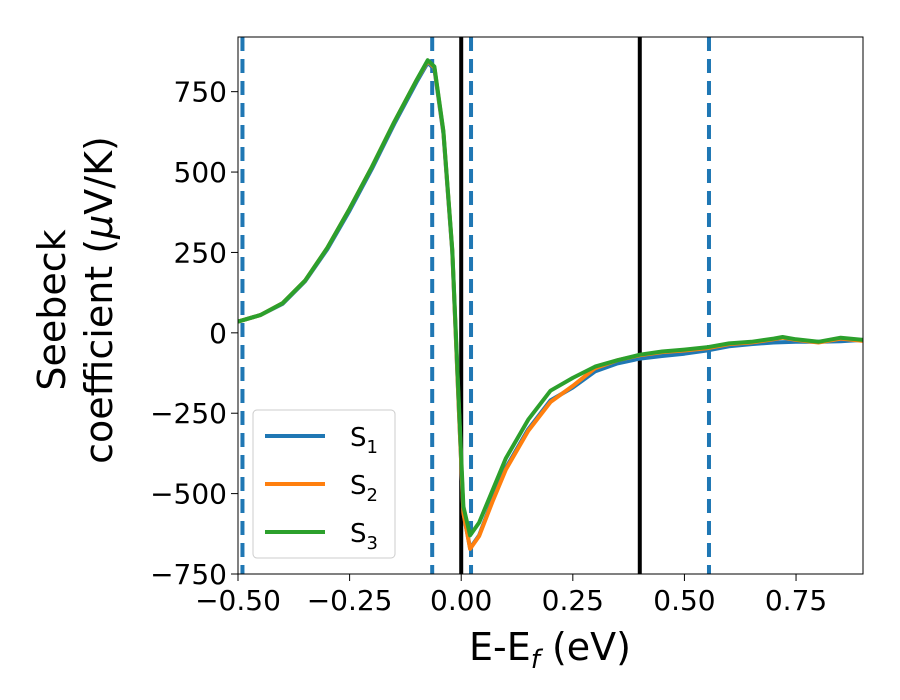 Image resolution: width=900 pixels, height=700 pixels. What do you see at coordinates (99, 300) in the screenshot?
I see `y-axis-label-line2: coefficient (μV/K)` at bounding box center [99, 300].